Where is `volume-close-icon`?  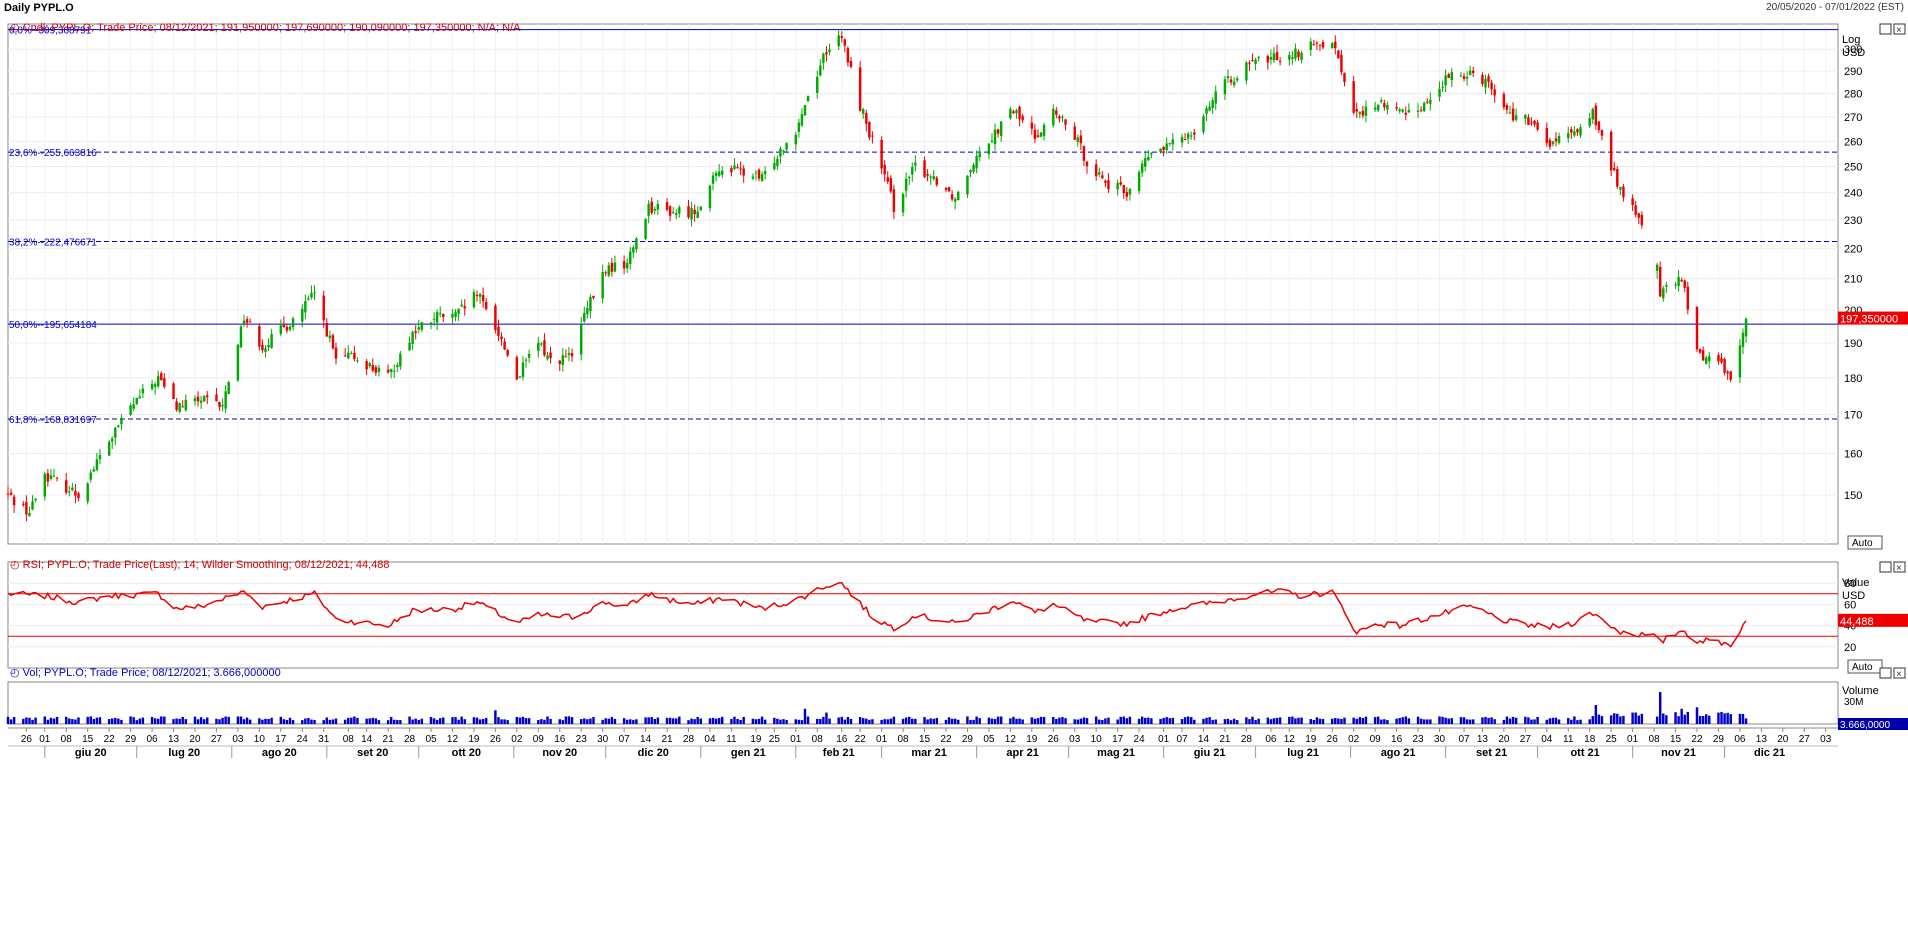 volume-close-icon is located at coordinates (1899, 673).